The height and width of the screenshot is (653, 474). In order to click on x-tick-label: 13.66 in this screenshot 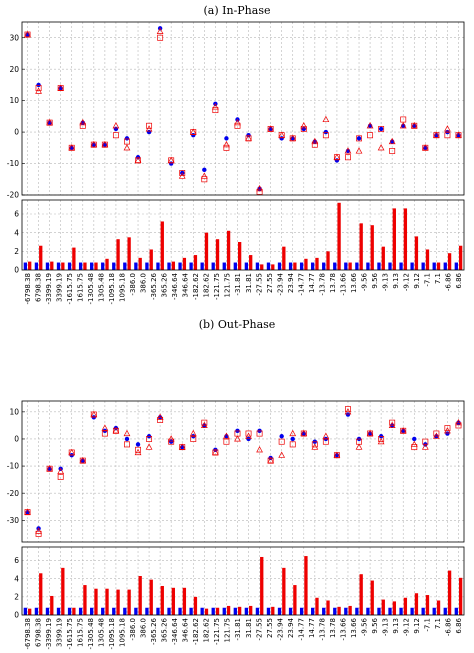, I will do `click(354, 627)`.